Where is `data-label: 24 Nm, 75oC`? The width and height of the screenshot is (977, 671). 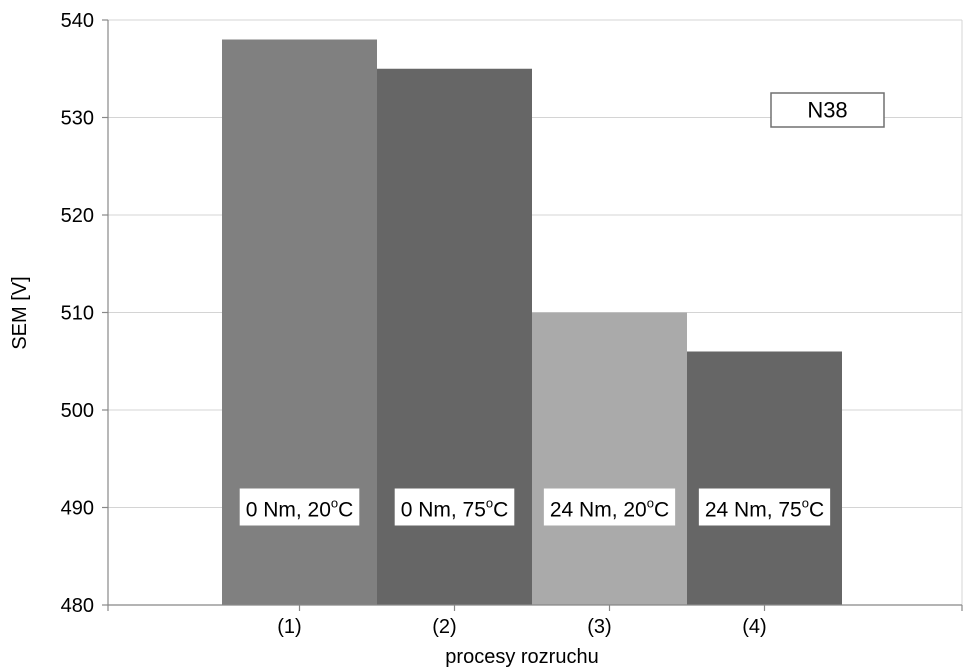
data-label: 24 Nm, 75oC is located at coordinates (764, 507).